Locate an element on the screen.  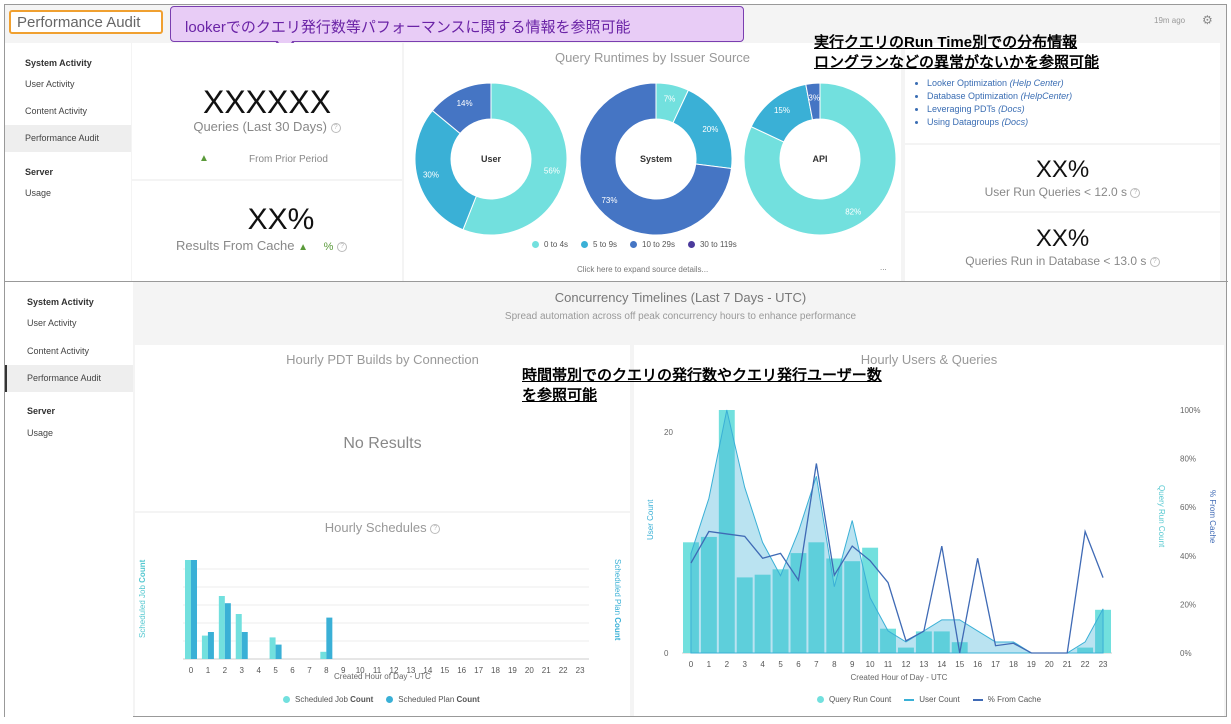
legend-label: Scheduled Plan Count is located at coordinates (439, 699).